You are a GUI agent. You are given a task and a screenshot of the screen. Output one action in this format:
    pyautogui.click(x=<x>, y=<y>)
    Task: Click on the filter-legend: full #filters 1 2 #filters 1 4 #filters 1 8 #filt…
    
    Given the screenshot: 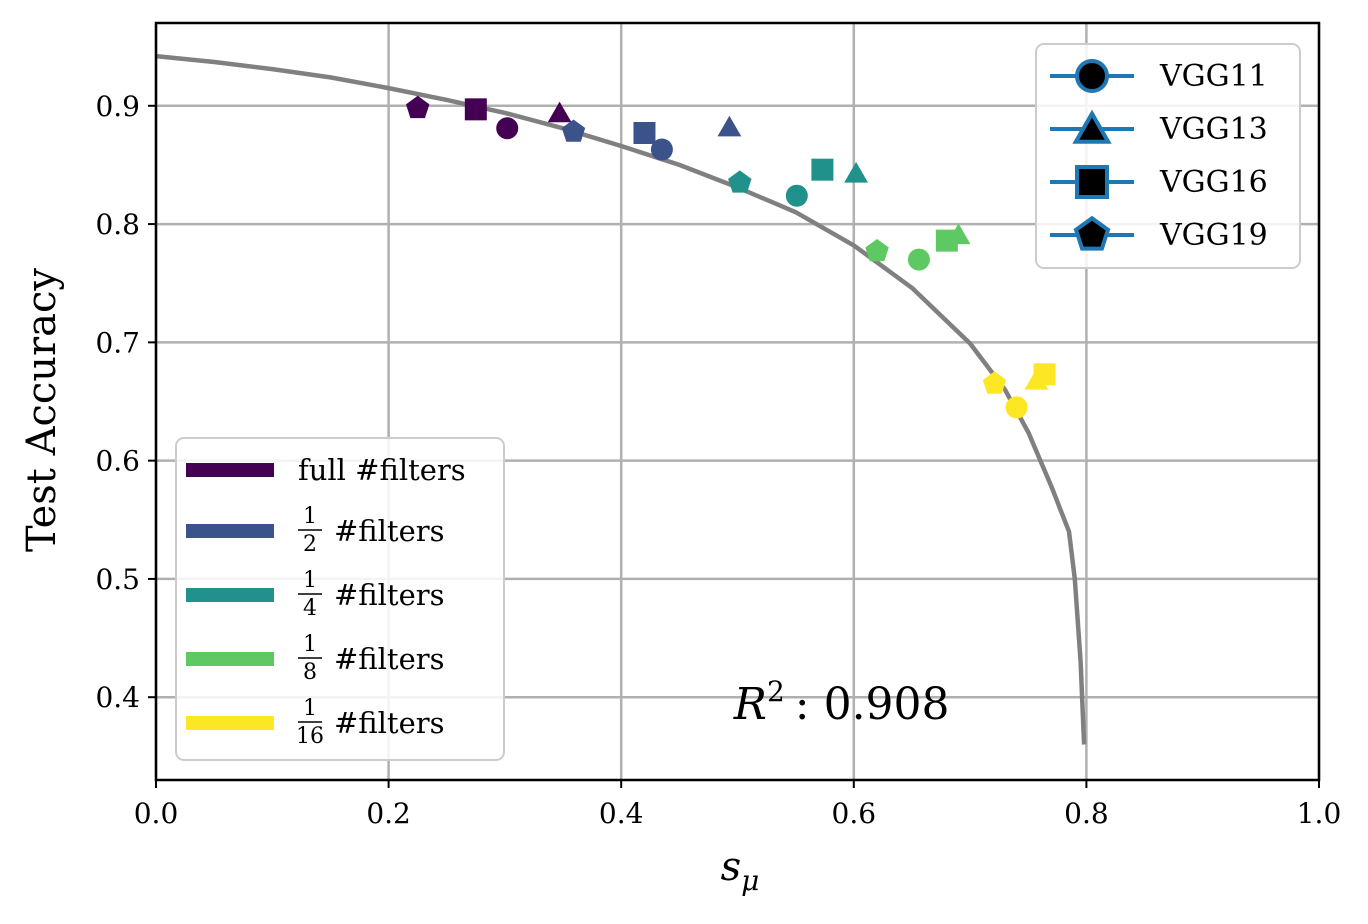 What is the action you would take?
    pyautogui.click(x=340, y=599)
    